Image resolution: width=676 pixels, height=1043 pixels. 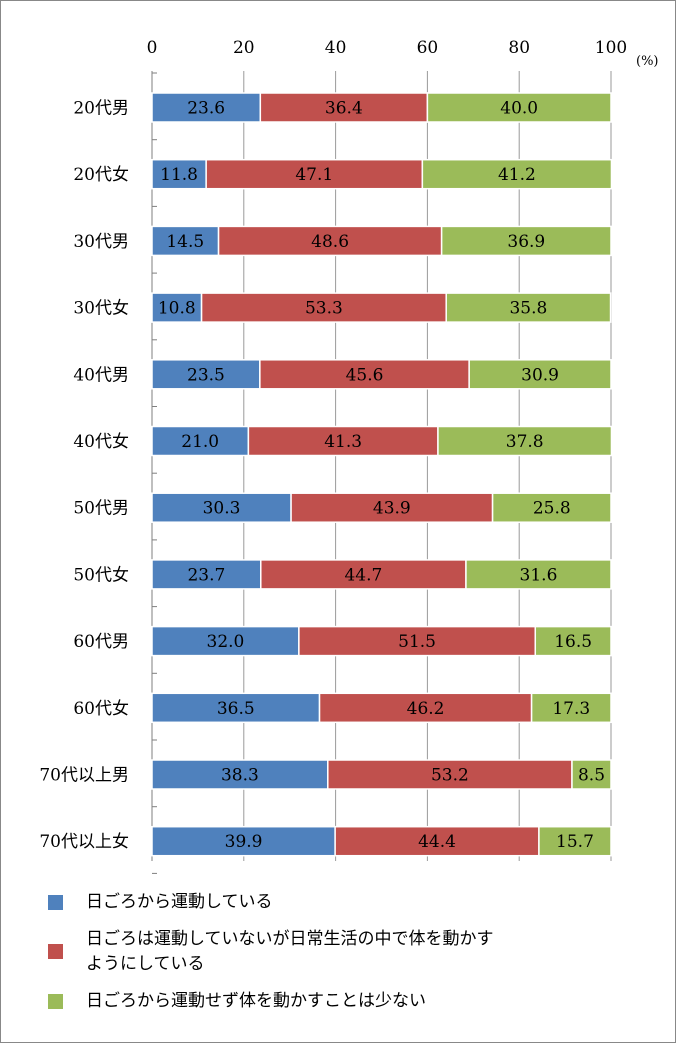 I want to click on data-label: 53.2, so click(x=450, y=776).